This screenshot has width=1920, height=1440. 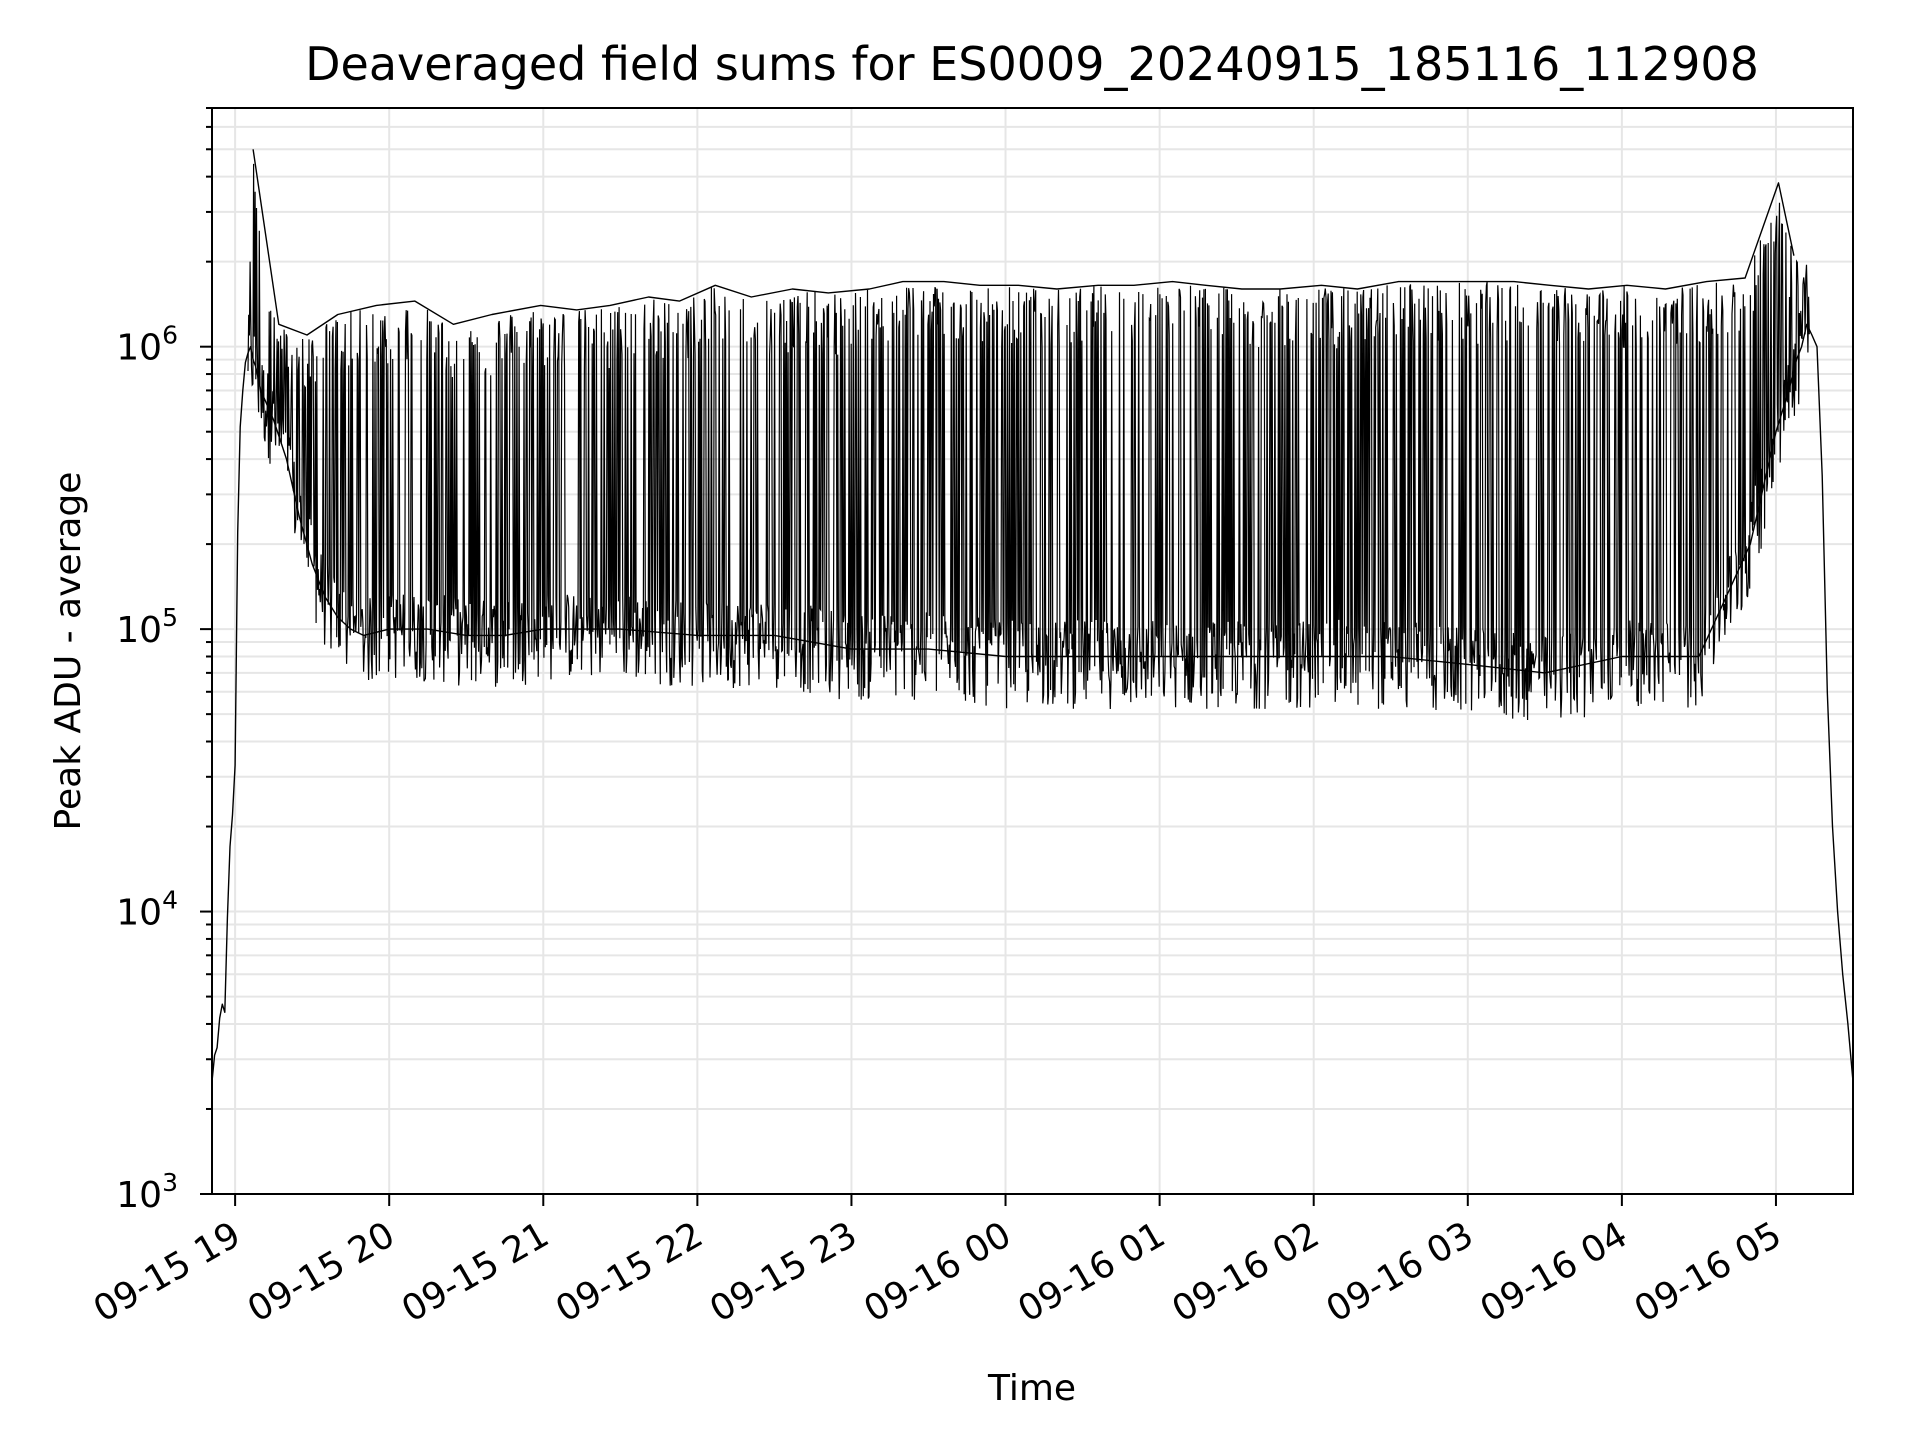 I want to click on y-tick-label: 10³, so click(x=147, y=1192).